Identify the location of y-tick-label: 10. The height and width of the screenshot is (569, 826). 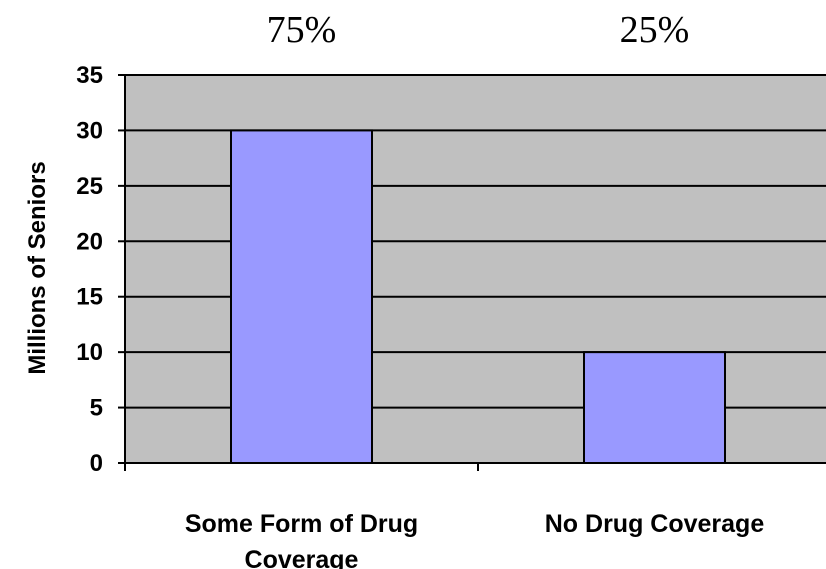
(89, 352).